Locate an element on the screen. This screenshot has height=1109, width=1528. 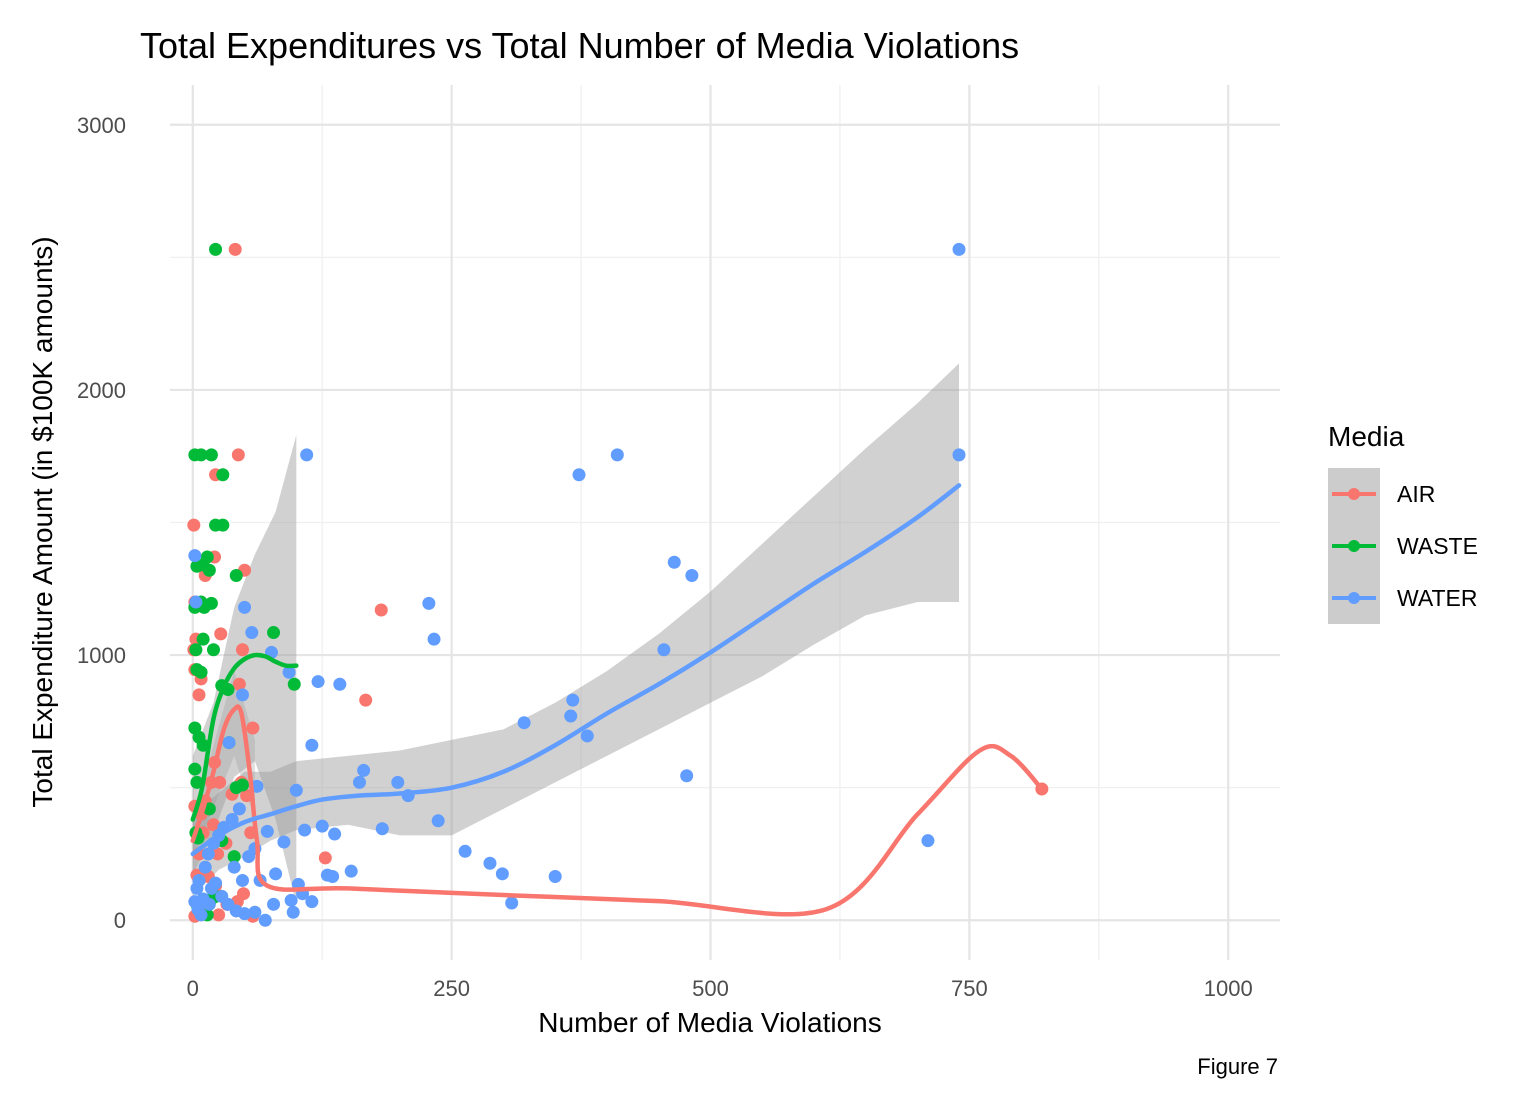
x-tick-label: 250 is located at coordinates (451, 988).